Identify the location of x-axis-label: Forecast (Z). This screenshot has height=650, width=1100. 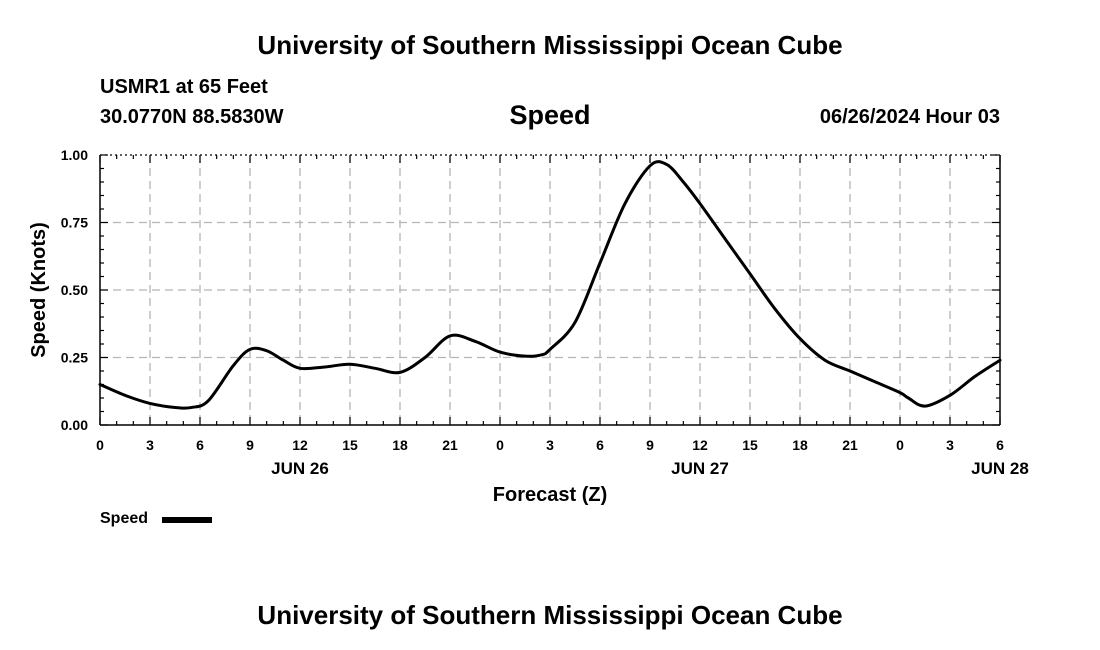
(550, 495).